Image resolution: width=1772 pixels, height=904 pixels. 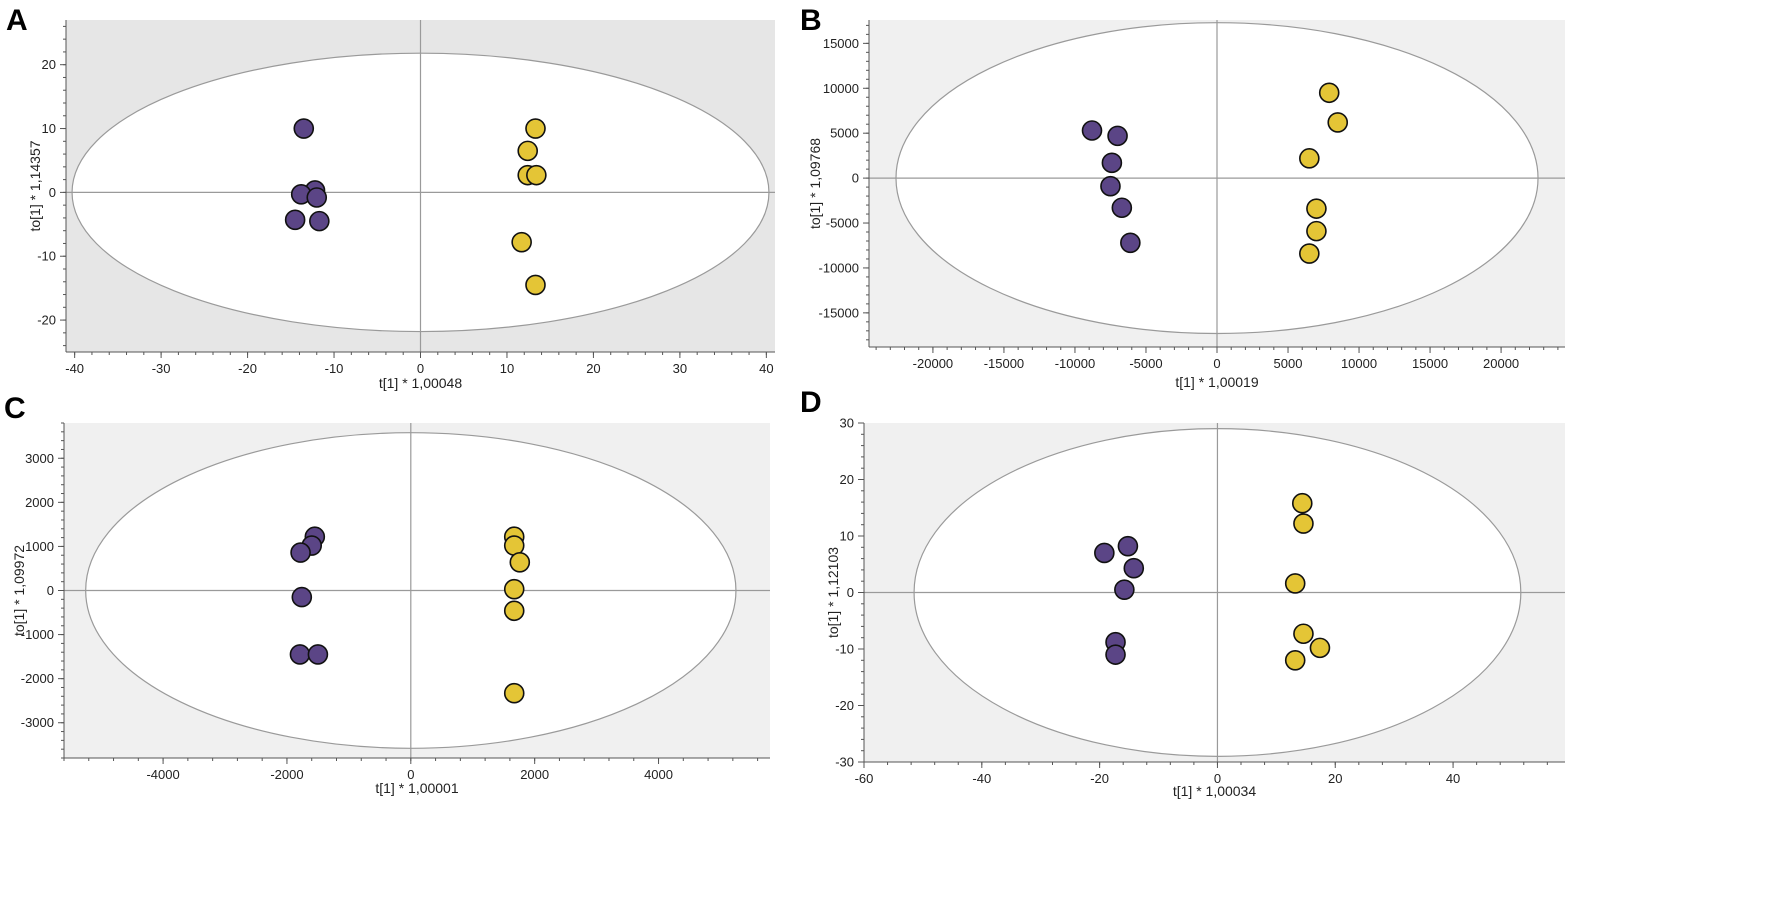 I want to click on x-tick-label: 10000, so click(x=1359, y=363).